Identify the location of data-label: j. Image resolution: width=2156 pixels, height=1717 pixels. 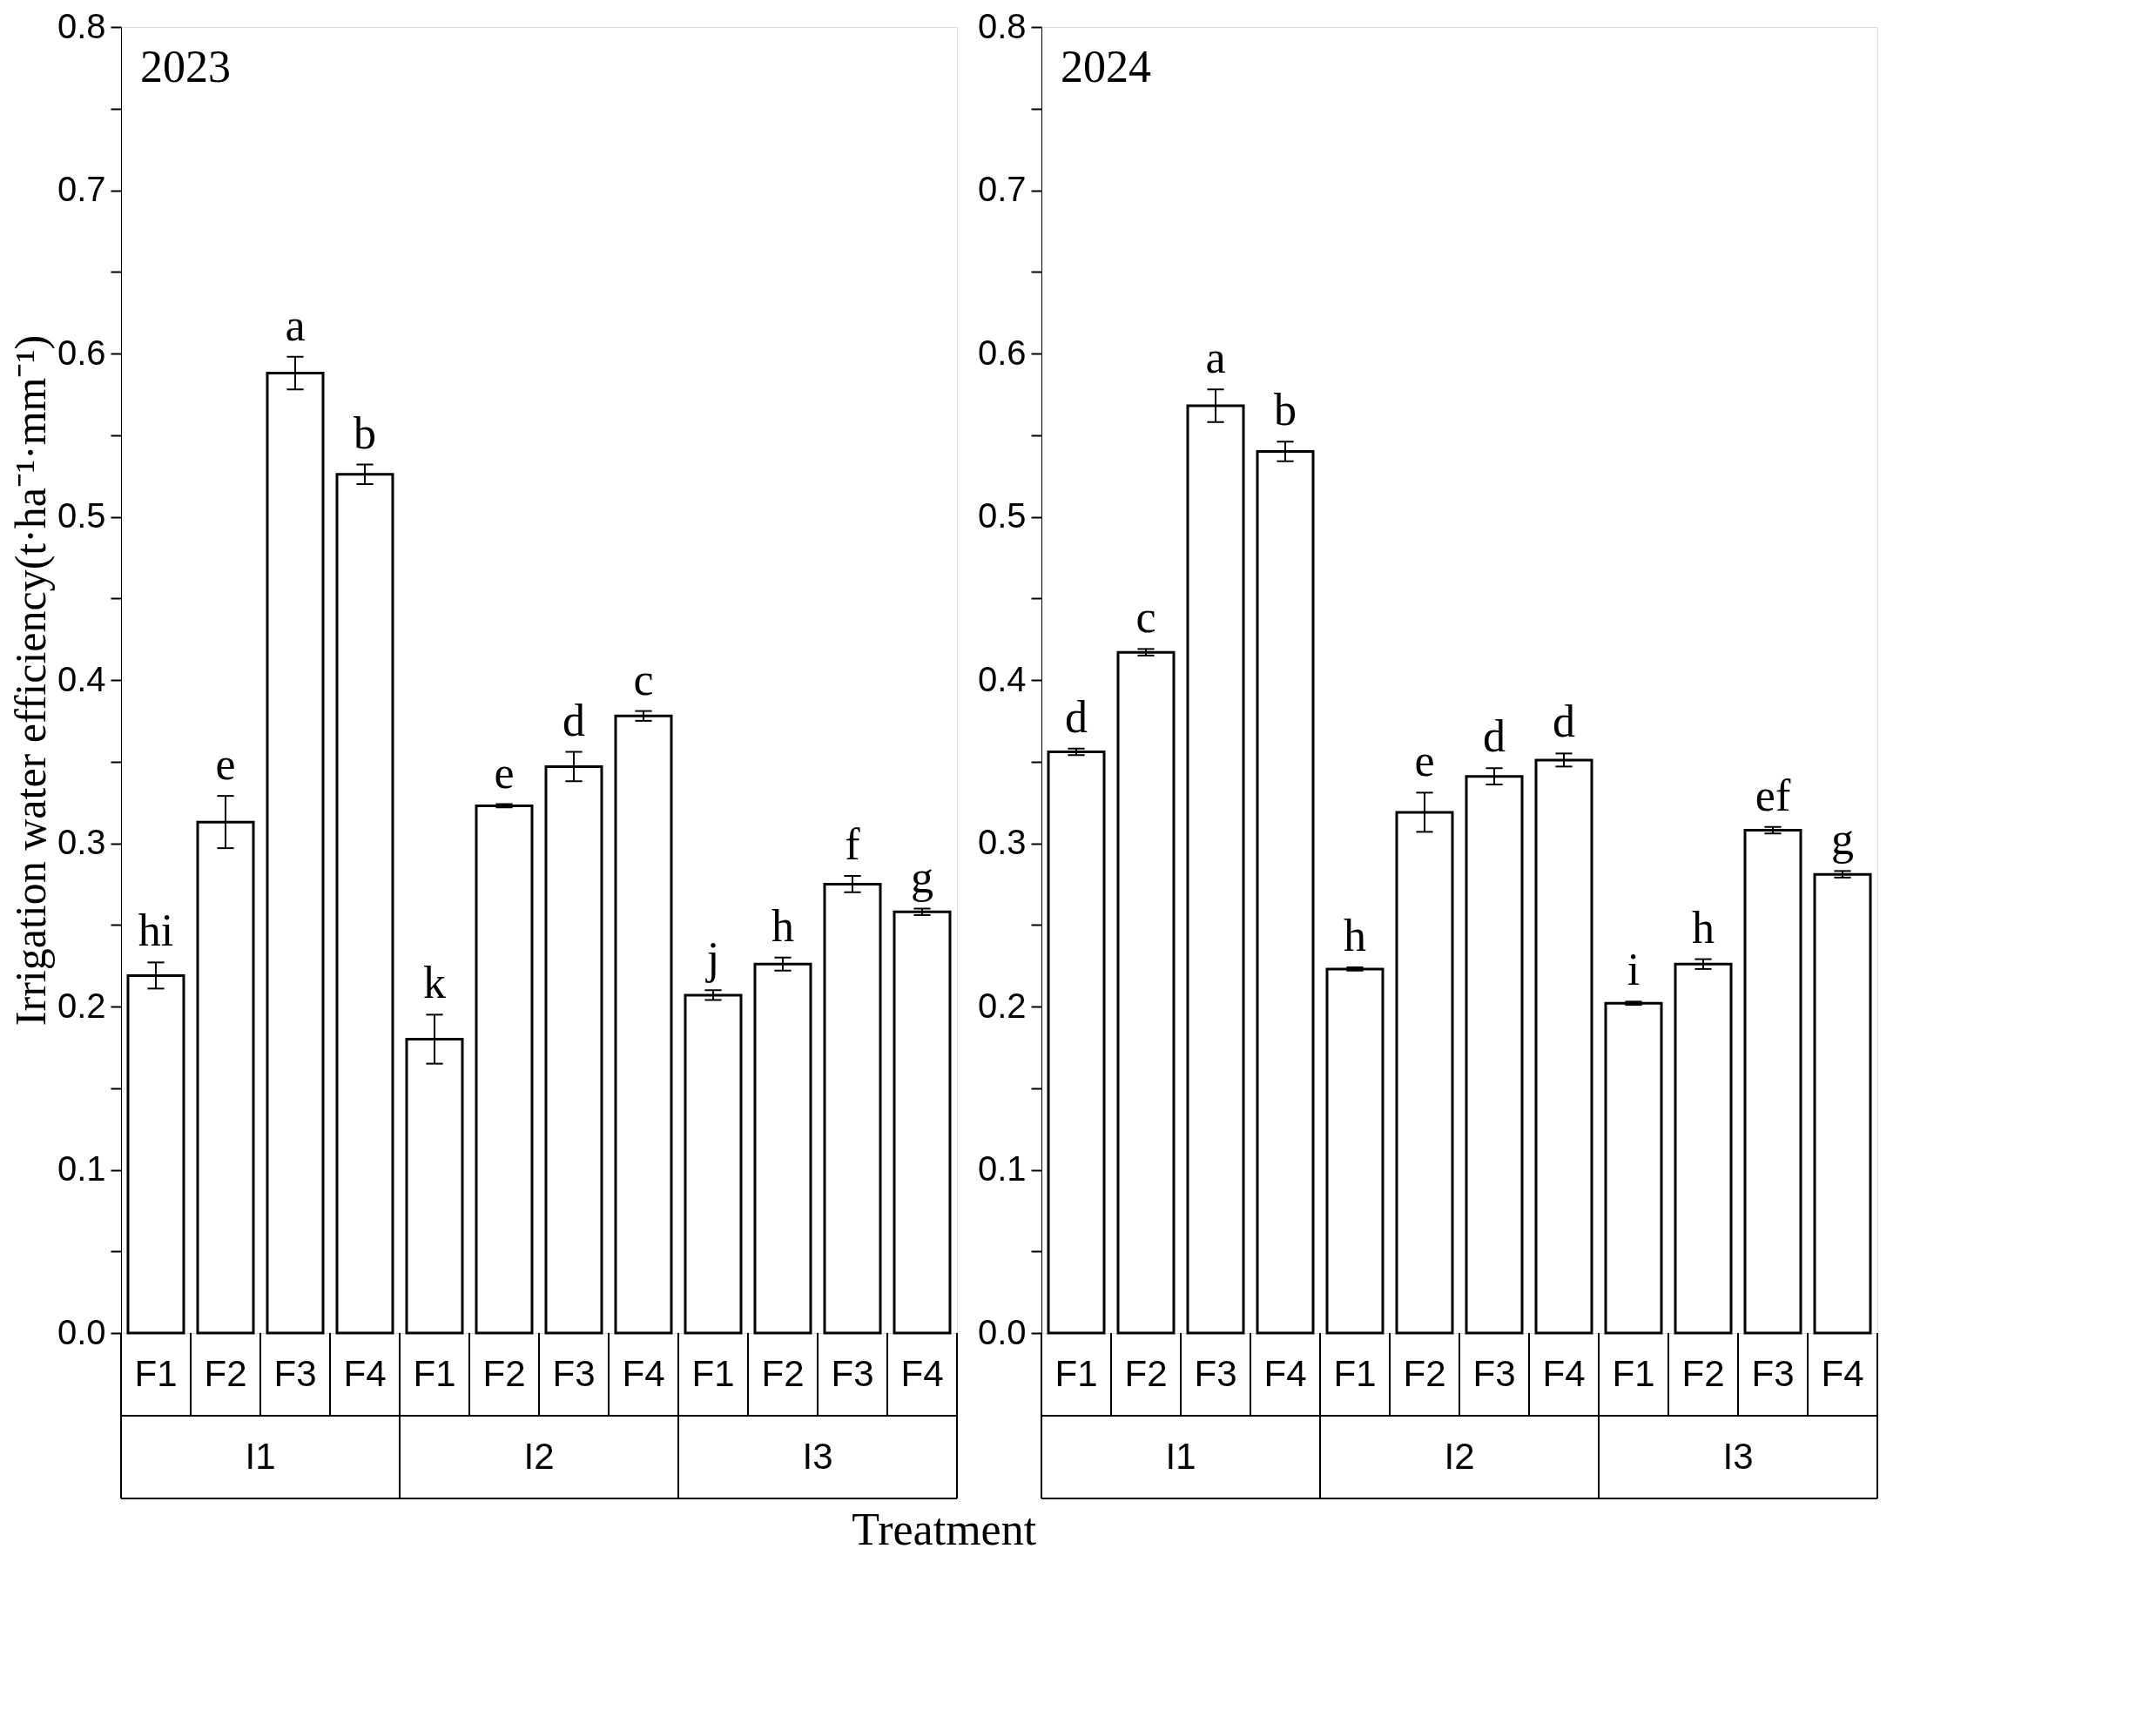
(712, 958).